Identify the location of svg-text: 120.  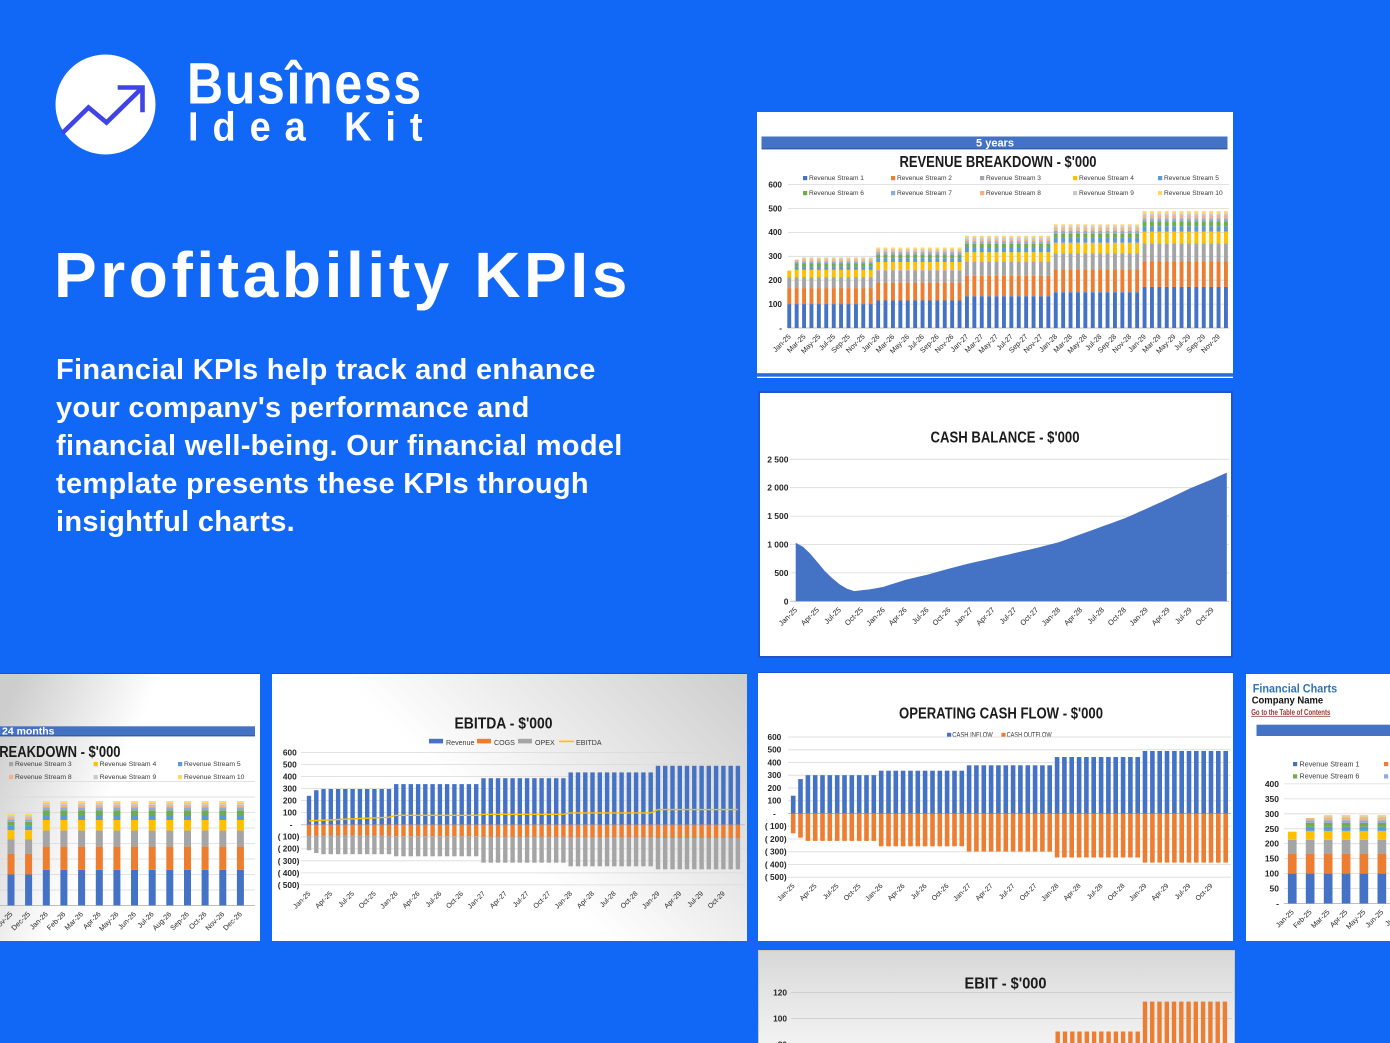
(780, 992).